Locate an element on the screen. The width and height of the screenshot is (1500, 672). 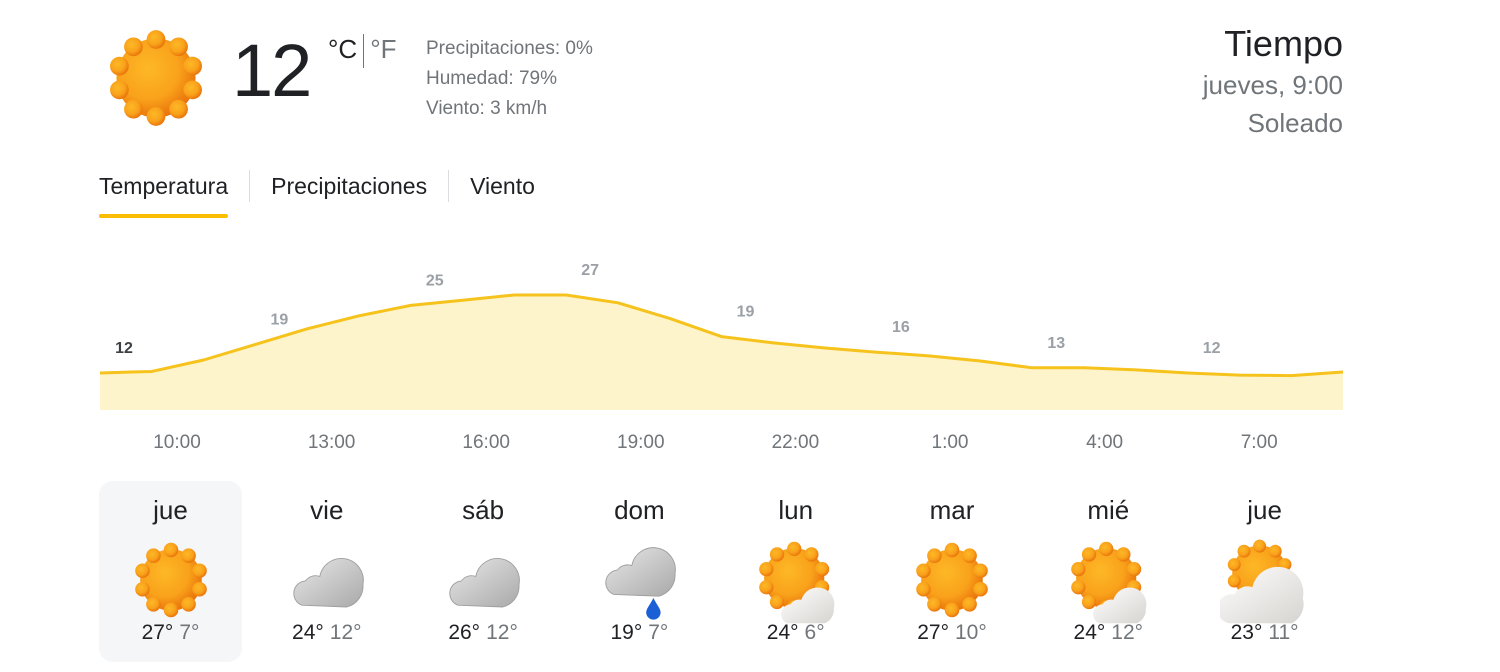
mostly-cloudy-icon is located at coordinates (1261, 581).